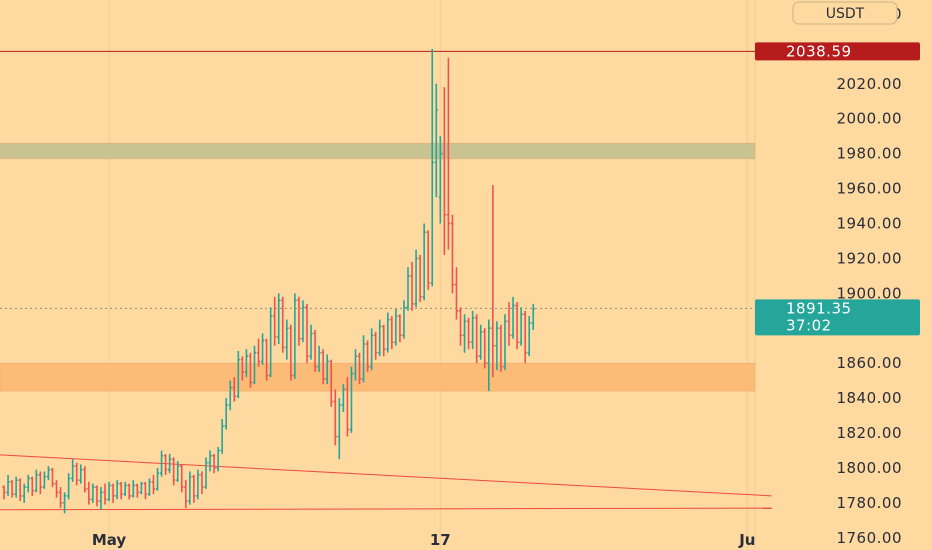  What do you see at coordinates (869, 223) in the screenshot?
I see `price-tick-label: 1940.00` at bounding box center [869, 223].